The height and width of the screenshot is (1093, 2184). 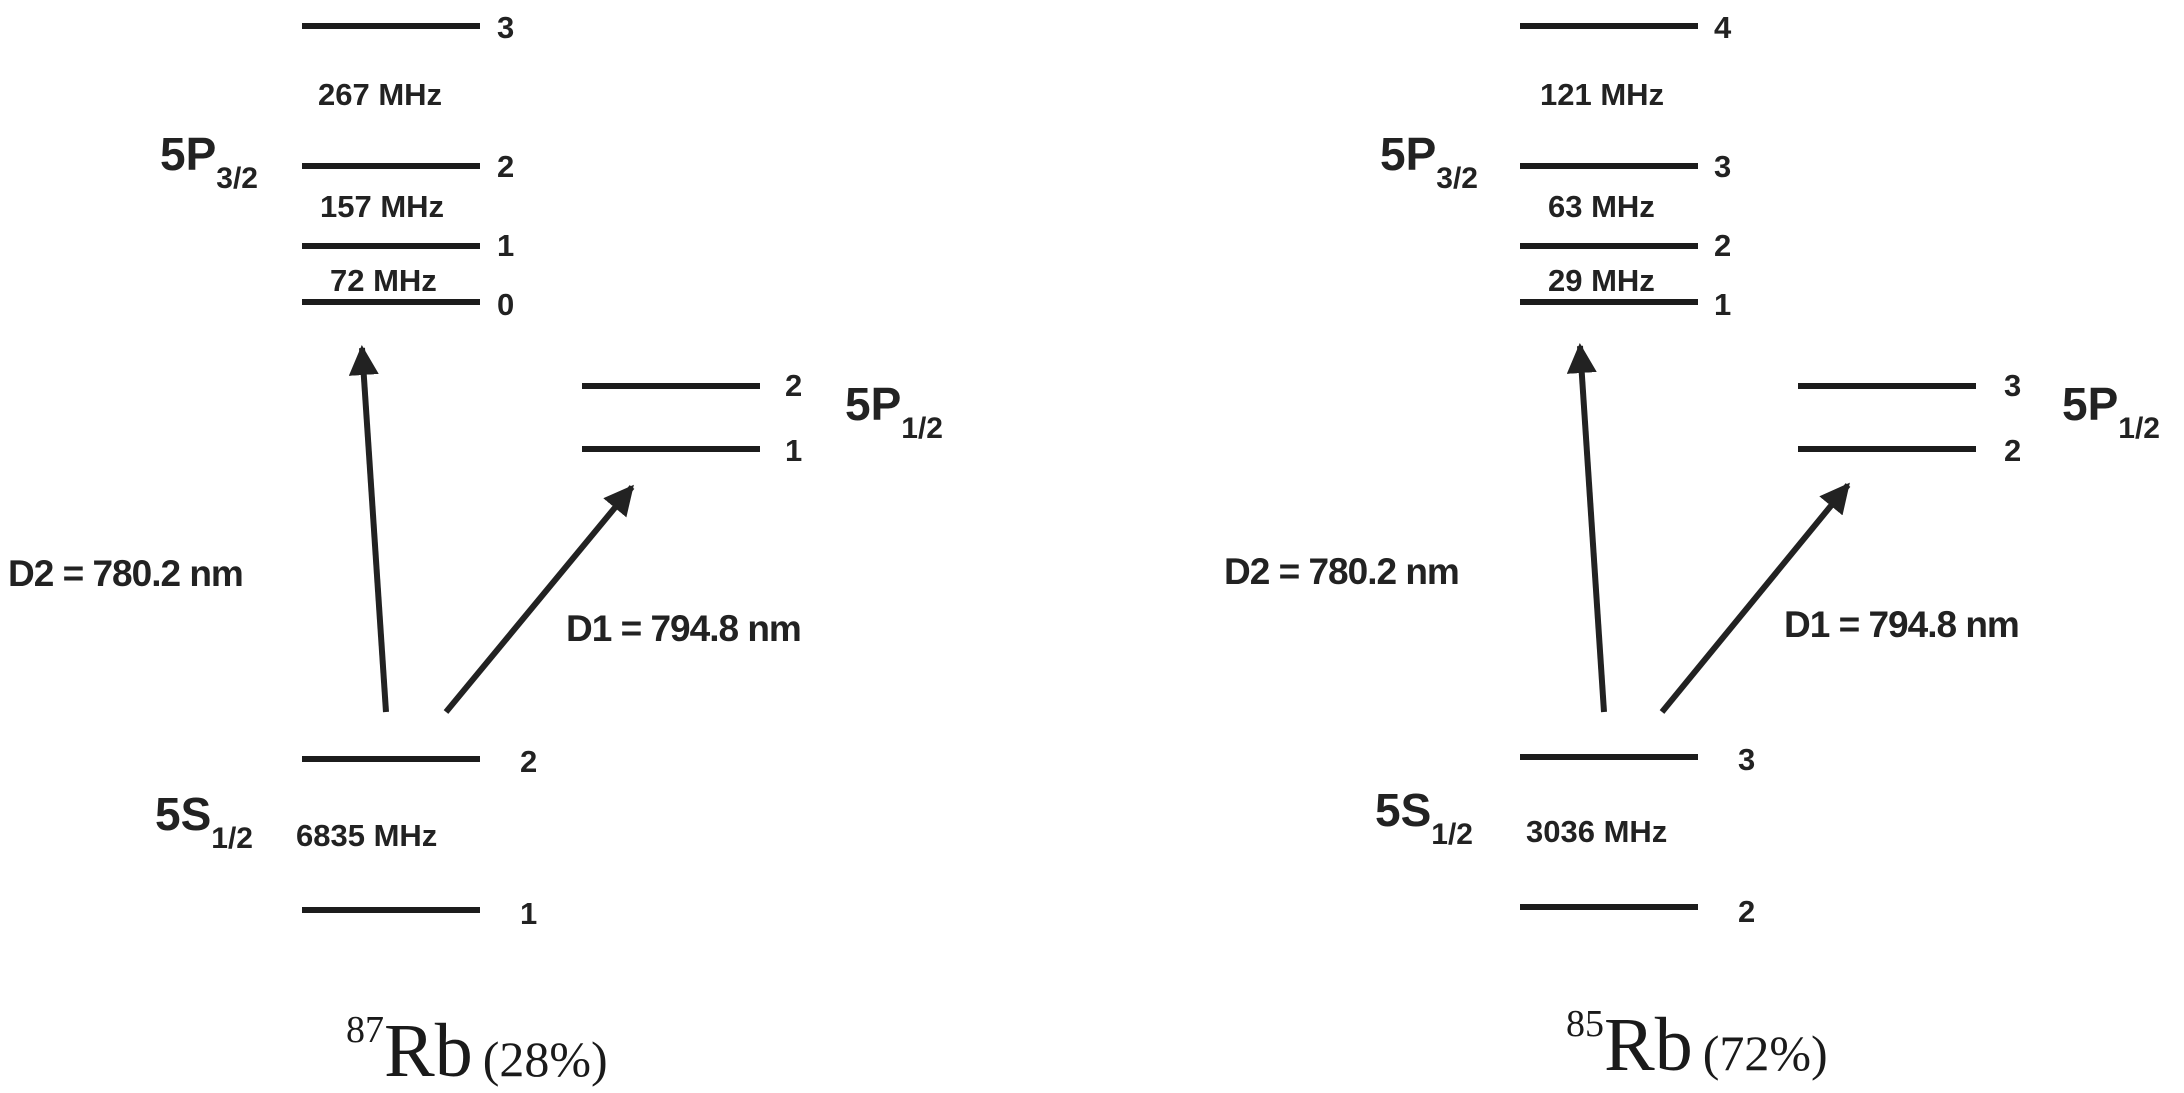 I want to click on rb87-p32-f-label: 2, so click(x=505, y=166).